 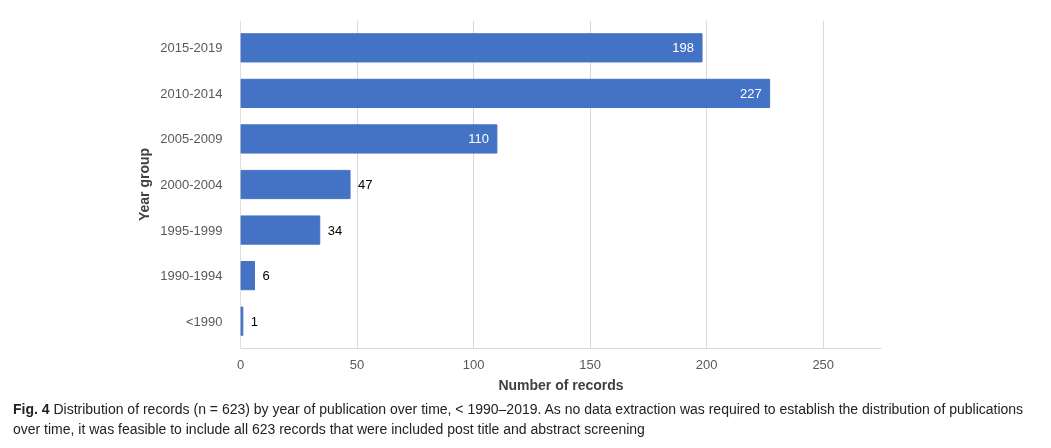 I want to click on y-tick-label: 1995-1999, so click(x=191, y=230).